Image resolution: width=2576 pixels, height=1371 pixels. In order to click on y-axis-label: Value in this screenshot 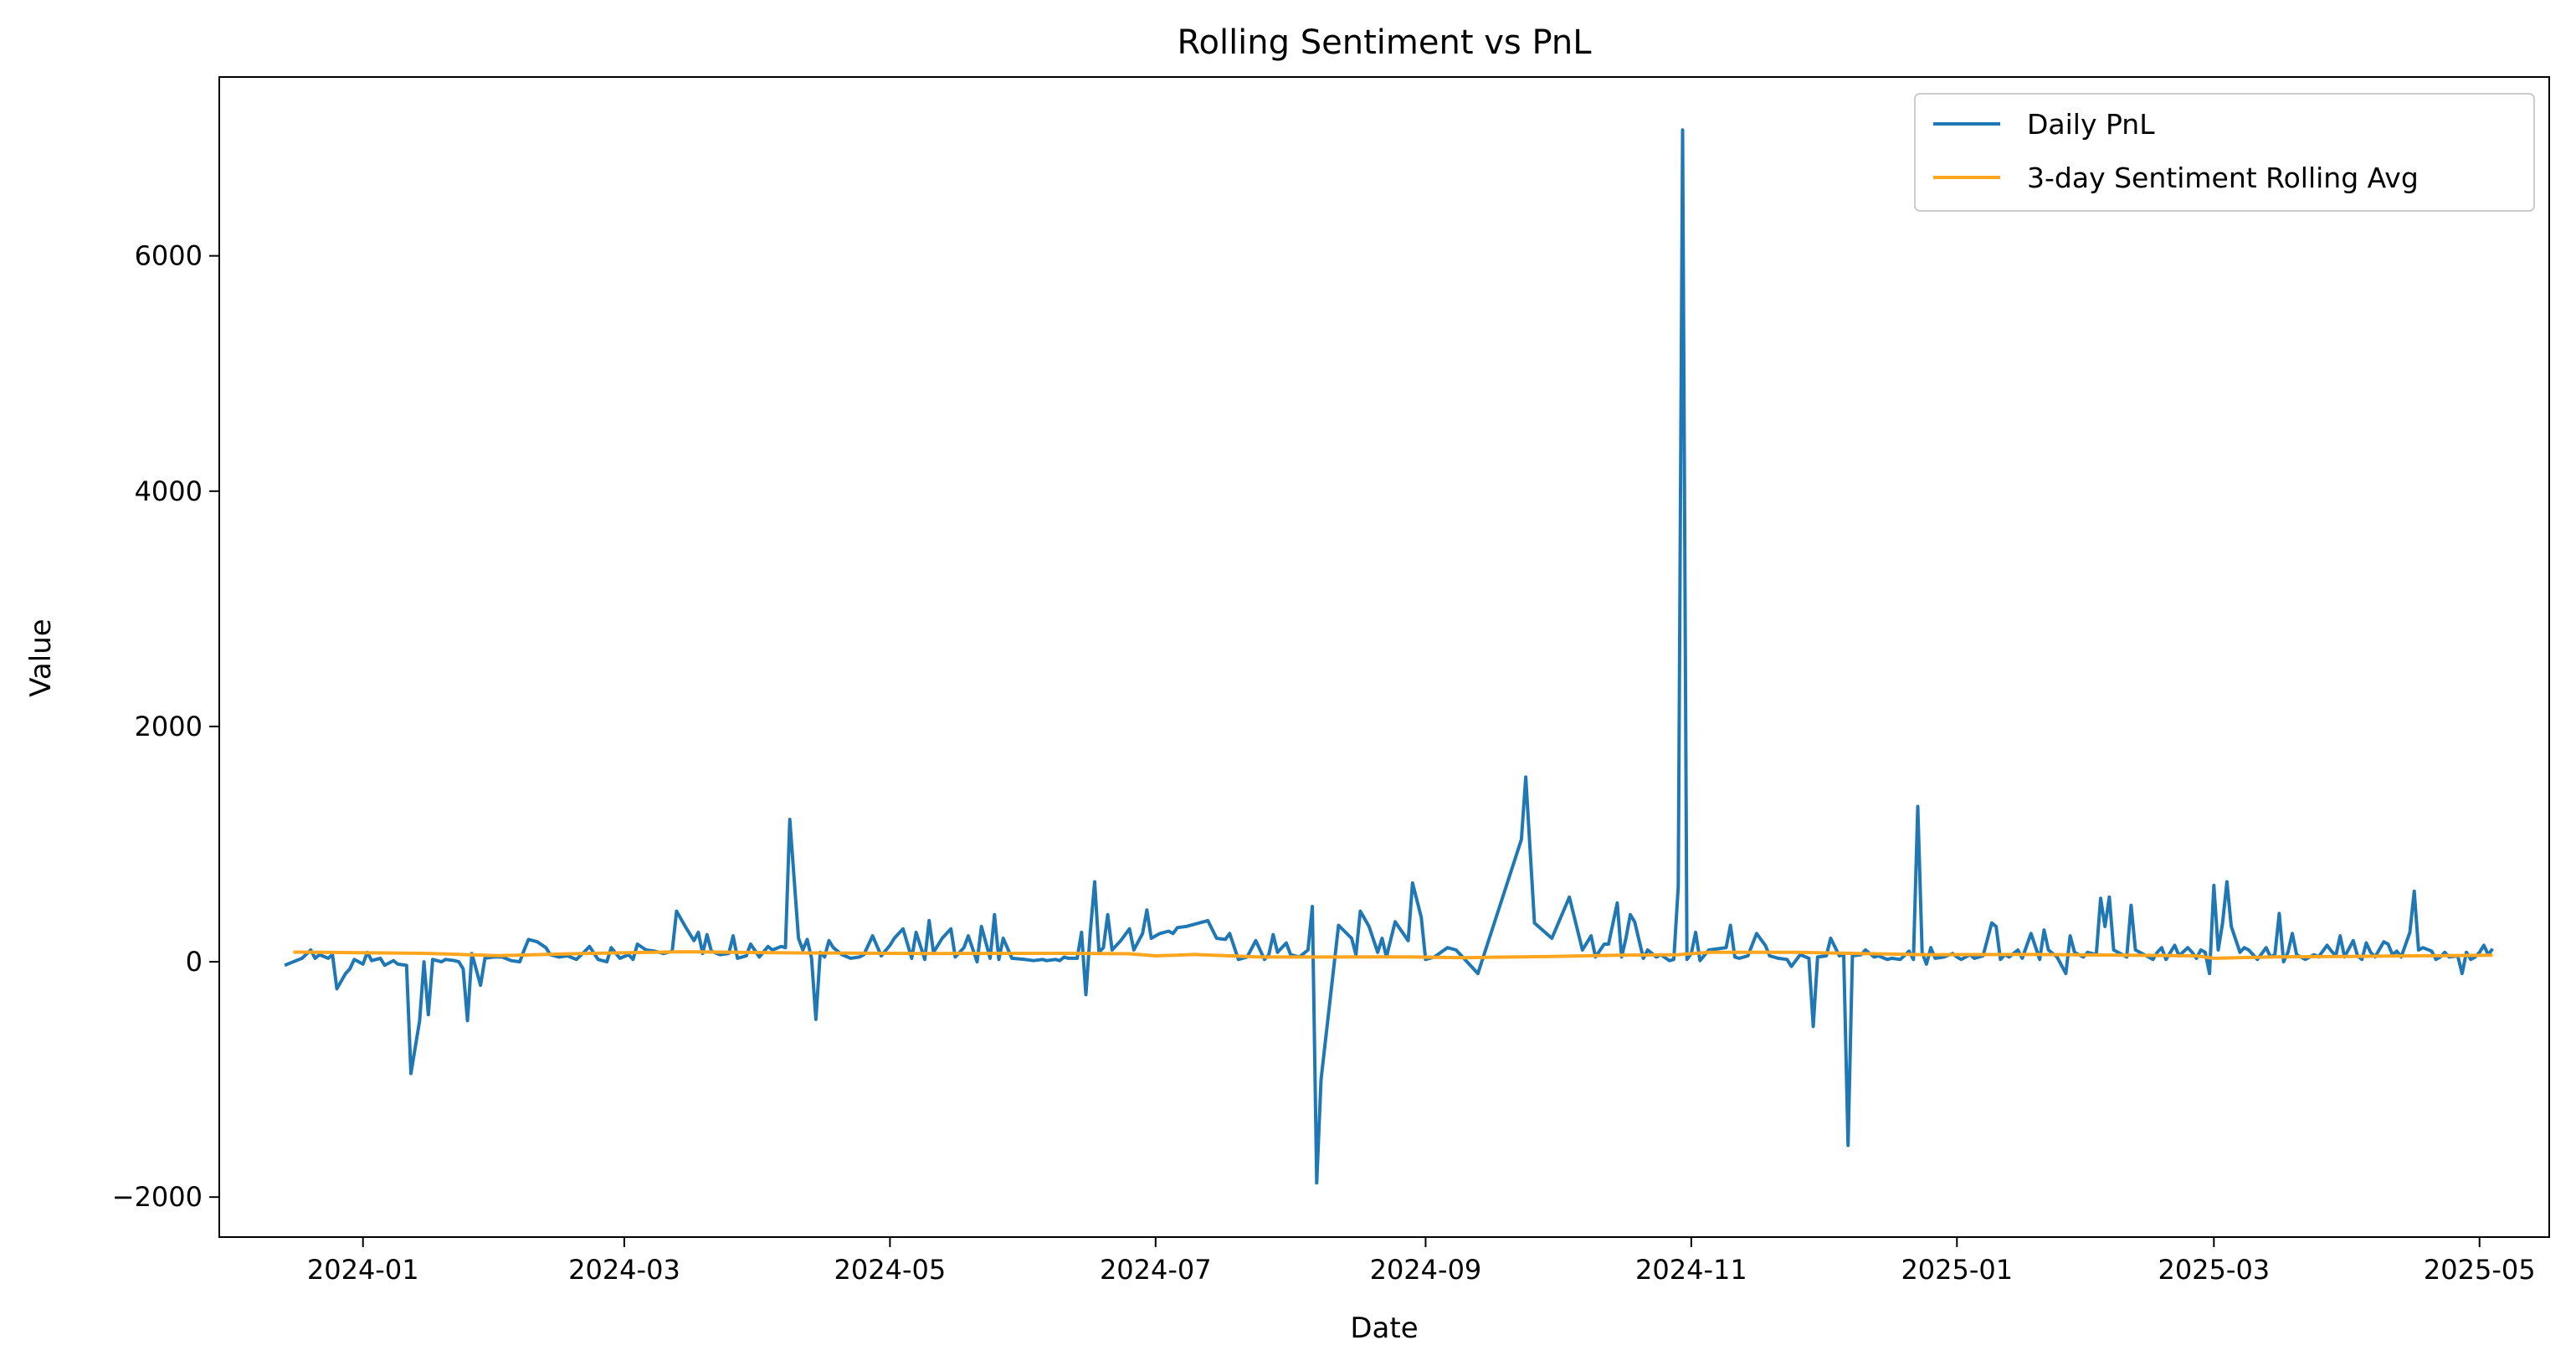, I will do `click(41, 657)`.